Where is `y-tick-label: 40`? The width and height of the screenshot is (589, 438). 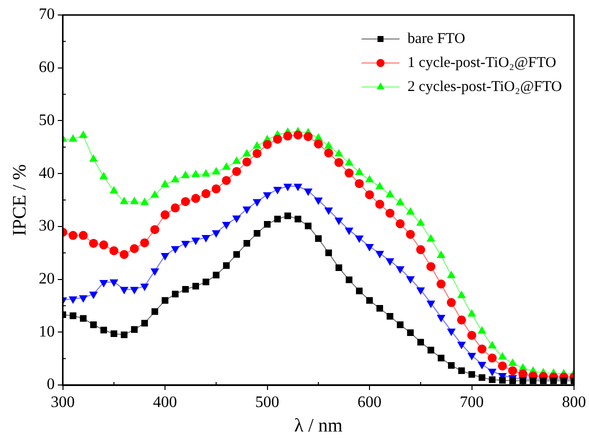 y-tick-label: 40 is located at coordinates (46, 173).